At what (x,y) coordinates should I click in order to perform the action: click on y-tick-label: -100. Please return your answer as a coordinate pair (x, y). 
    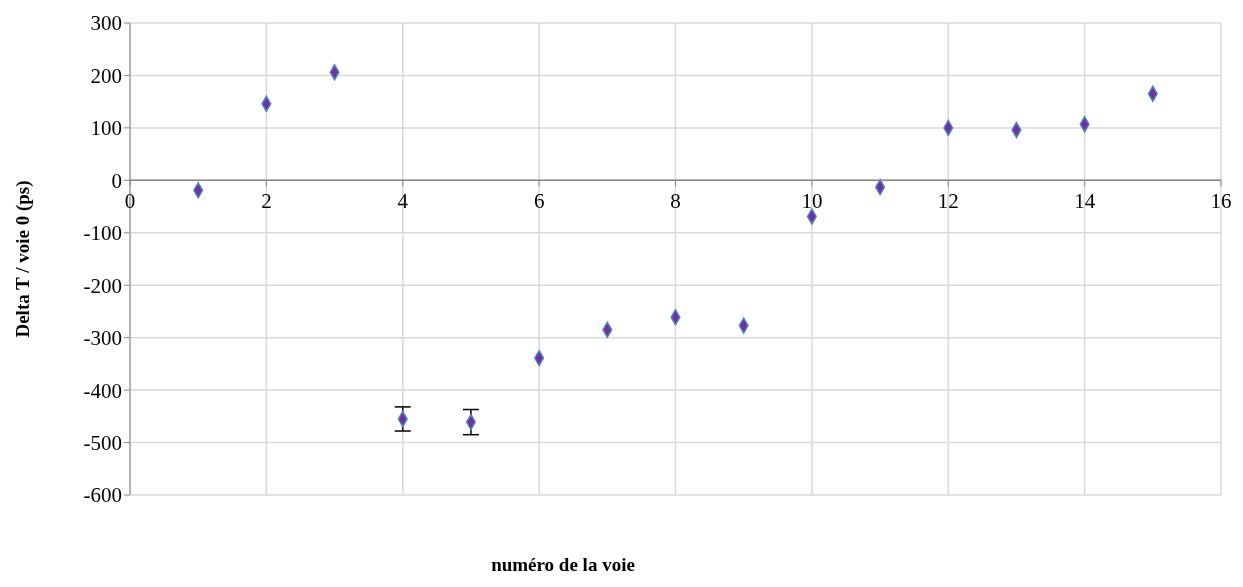
    Looking at the image, I should click on (102, 233).